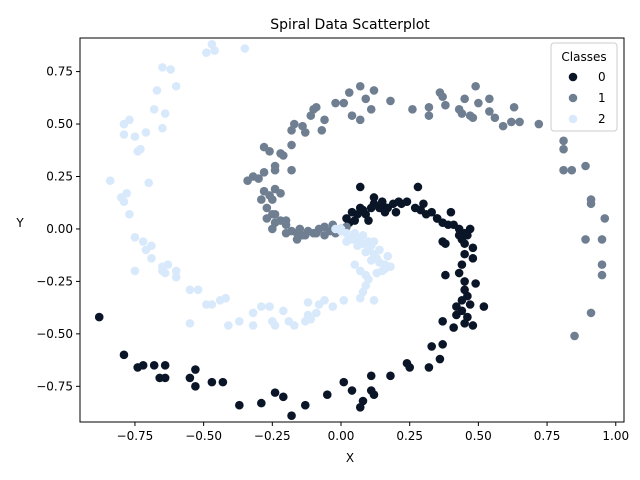 Image resolution: width=640 pixels, height=480 pixels. Describe the element at coordinates (59, 176) in the screenshot. I see `y-tick-label: 0.25` at that location.